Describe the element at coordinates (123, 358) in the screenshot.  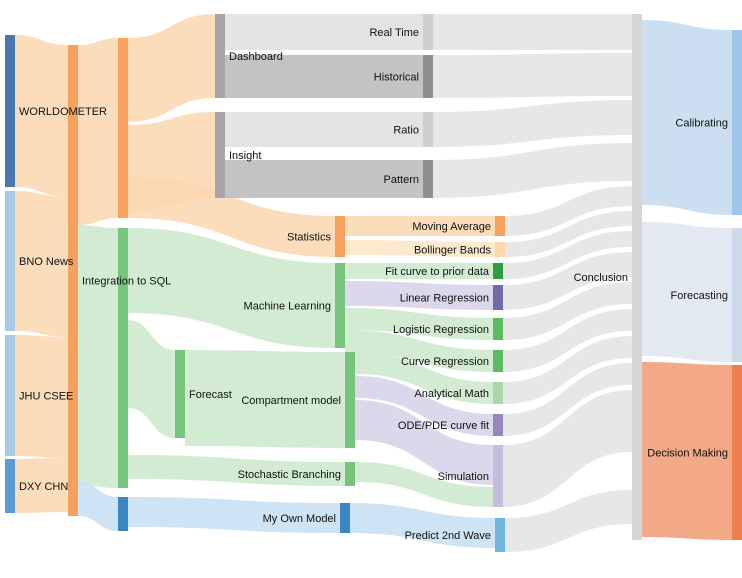
I see `sankey-node-group-b` at that location.